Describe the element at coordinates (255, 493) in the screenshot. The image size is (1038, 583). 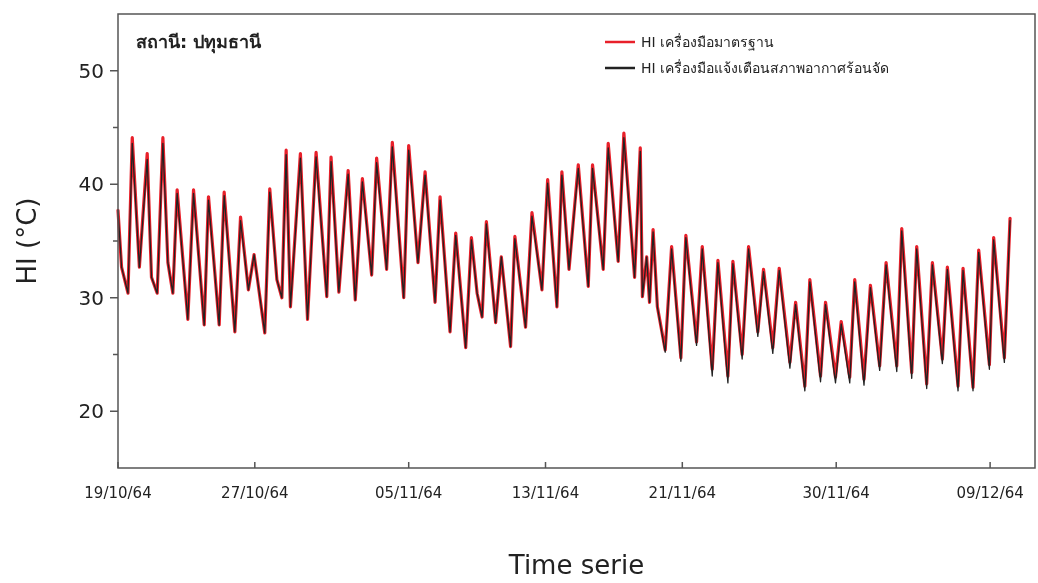
I see `x-tick-label: 27/10/64` at that location.